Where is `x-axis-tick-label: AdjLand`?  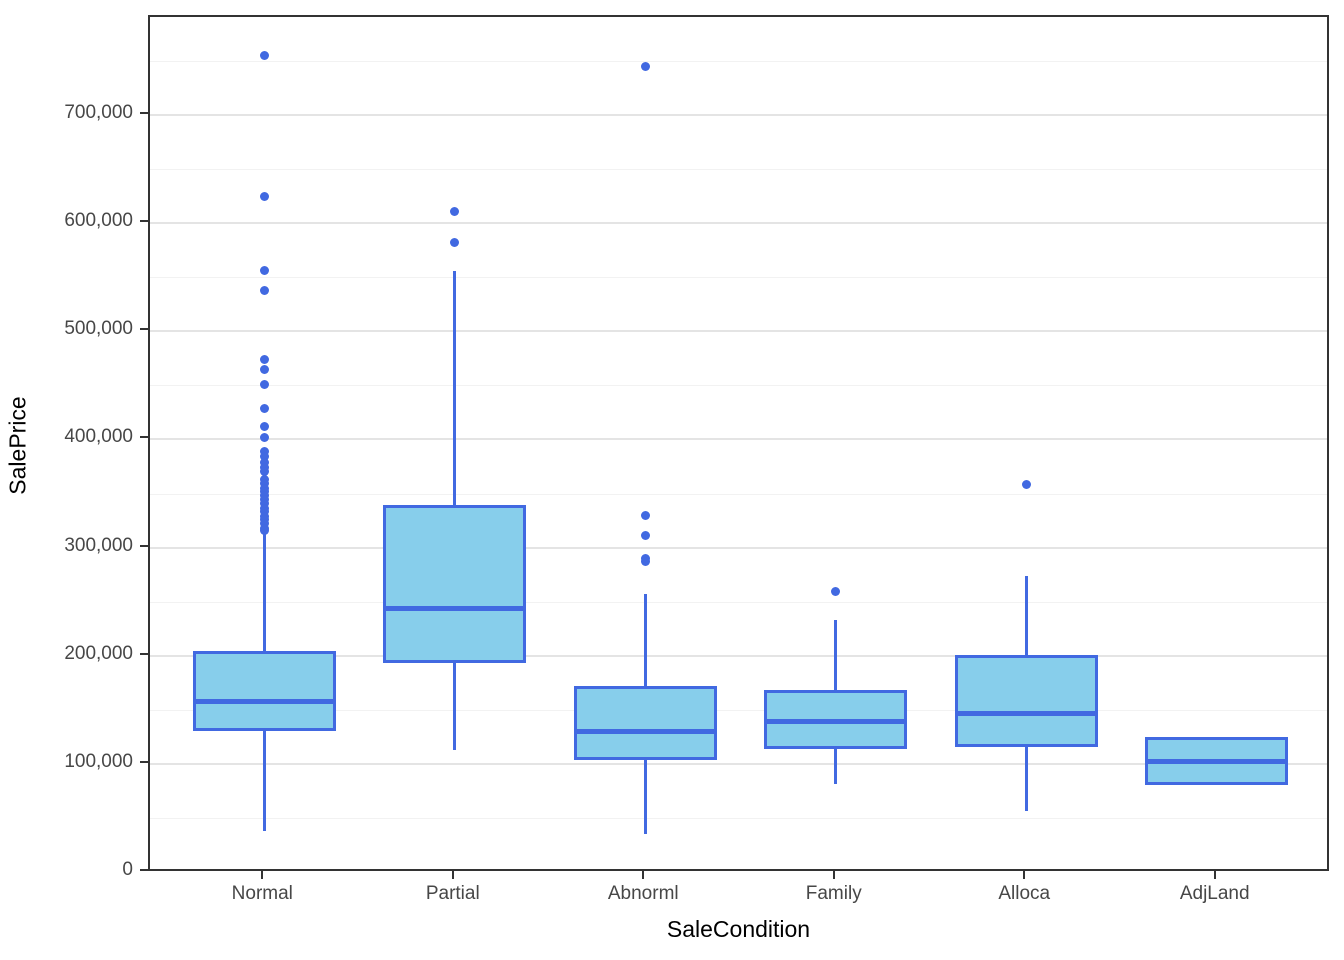 x-axis-tick-label: AdjLand is located at coordinates (1214, 893).